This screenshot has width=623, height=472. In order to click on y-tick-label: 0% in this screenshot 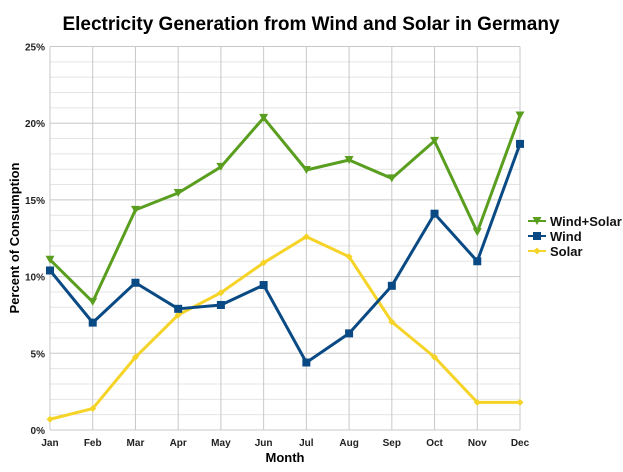, I will do `click(38, 431)`.